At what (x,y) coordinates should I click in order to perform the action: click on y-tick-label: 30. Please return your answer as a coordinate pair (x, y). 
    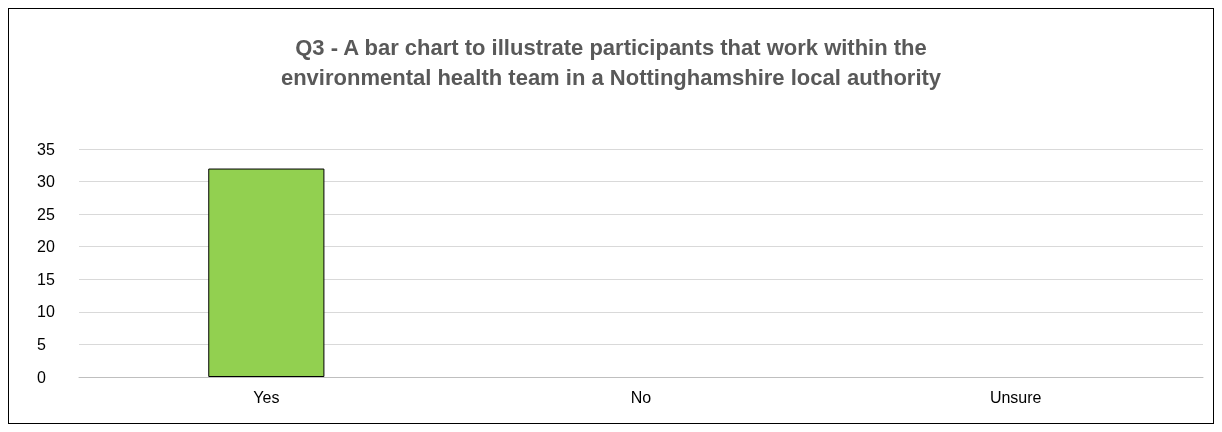
    Looking at the image, I should click on (46, 182).